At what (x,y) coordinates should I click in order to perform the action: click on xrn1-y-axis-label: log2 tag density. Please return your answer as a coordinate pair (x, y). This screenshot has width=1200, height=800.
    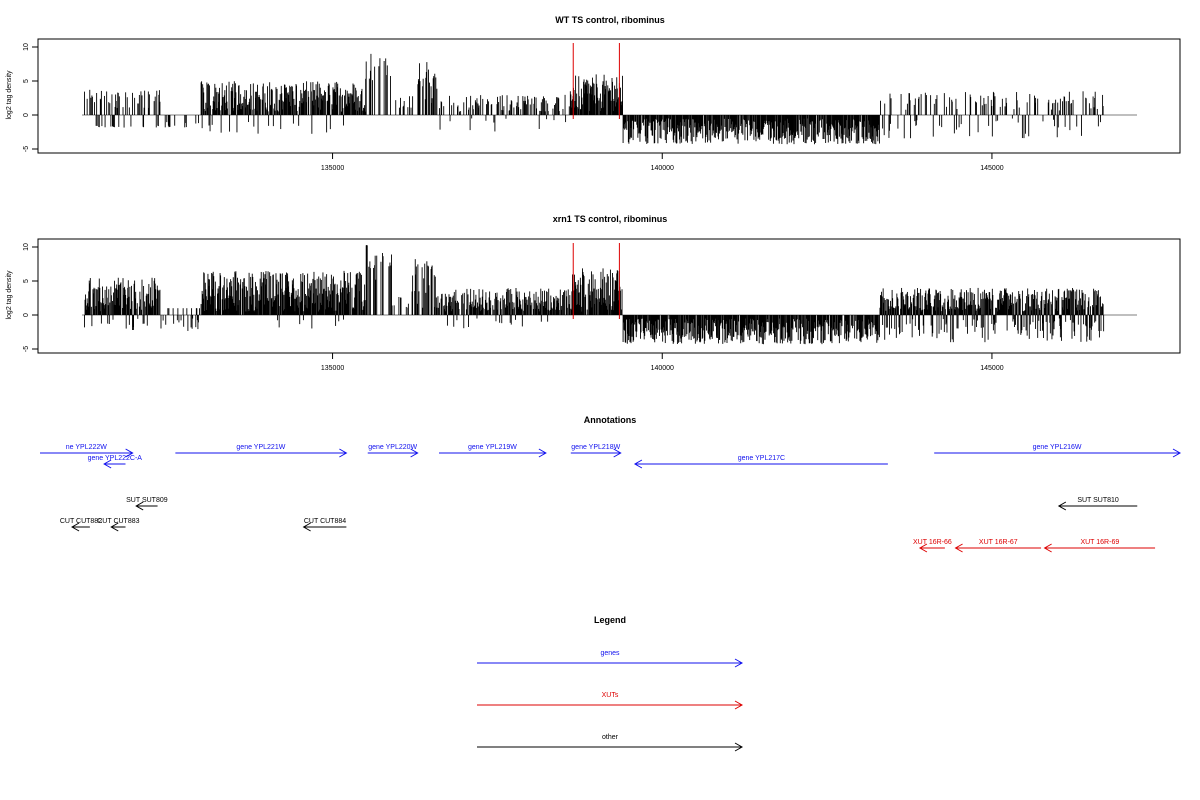
    Looking at the image, I should click on (9, 295).